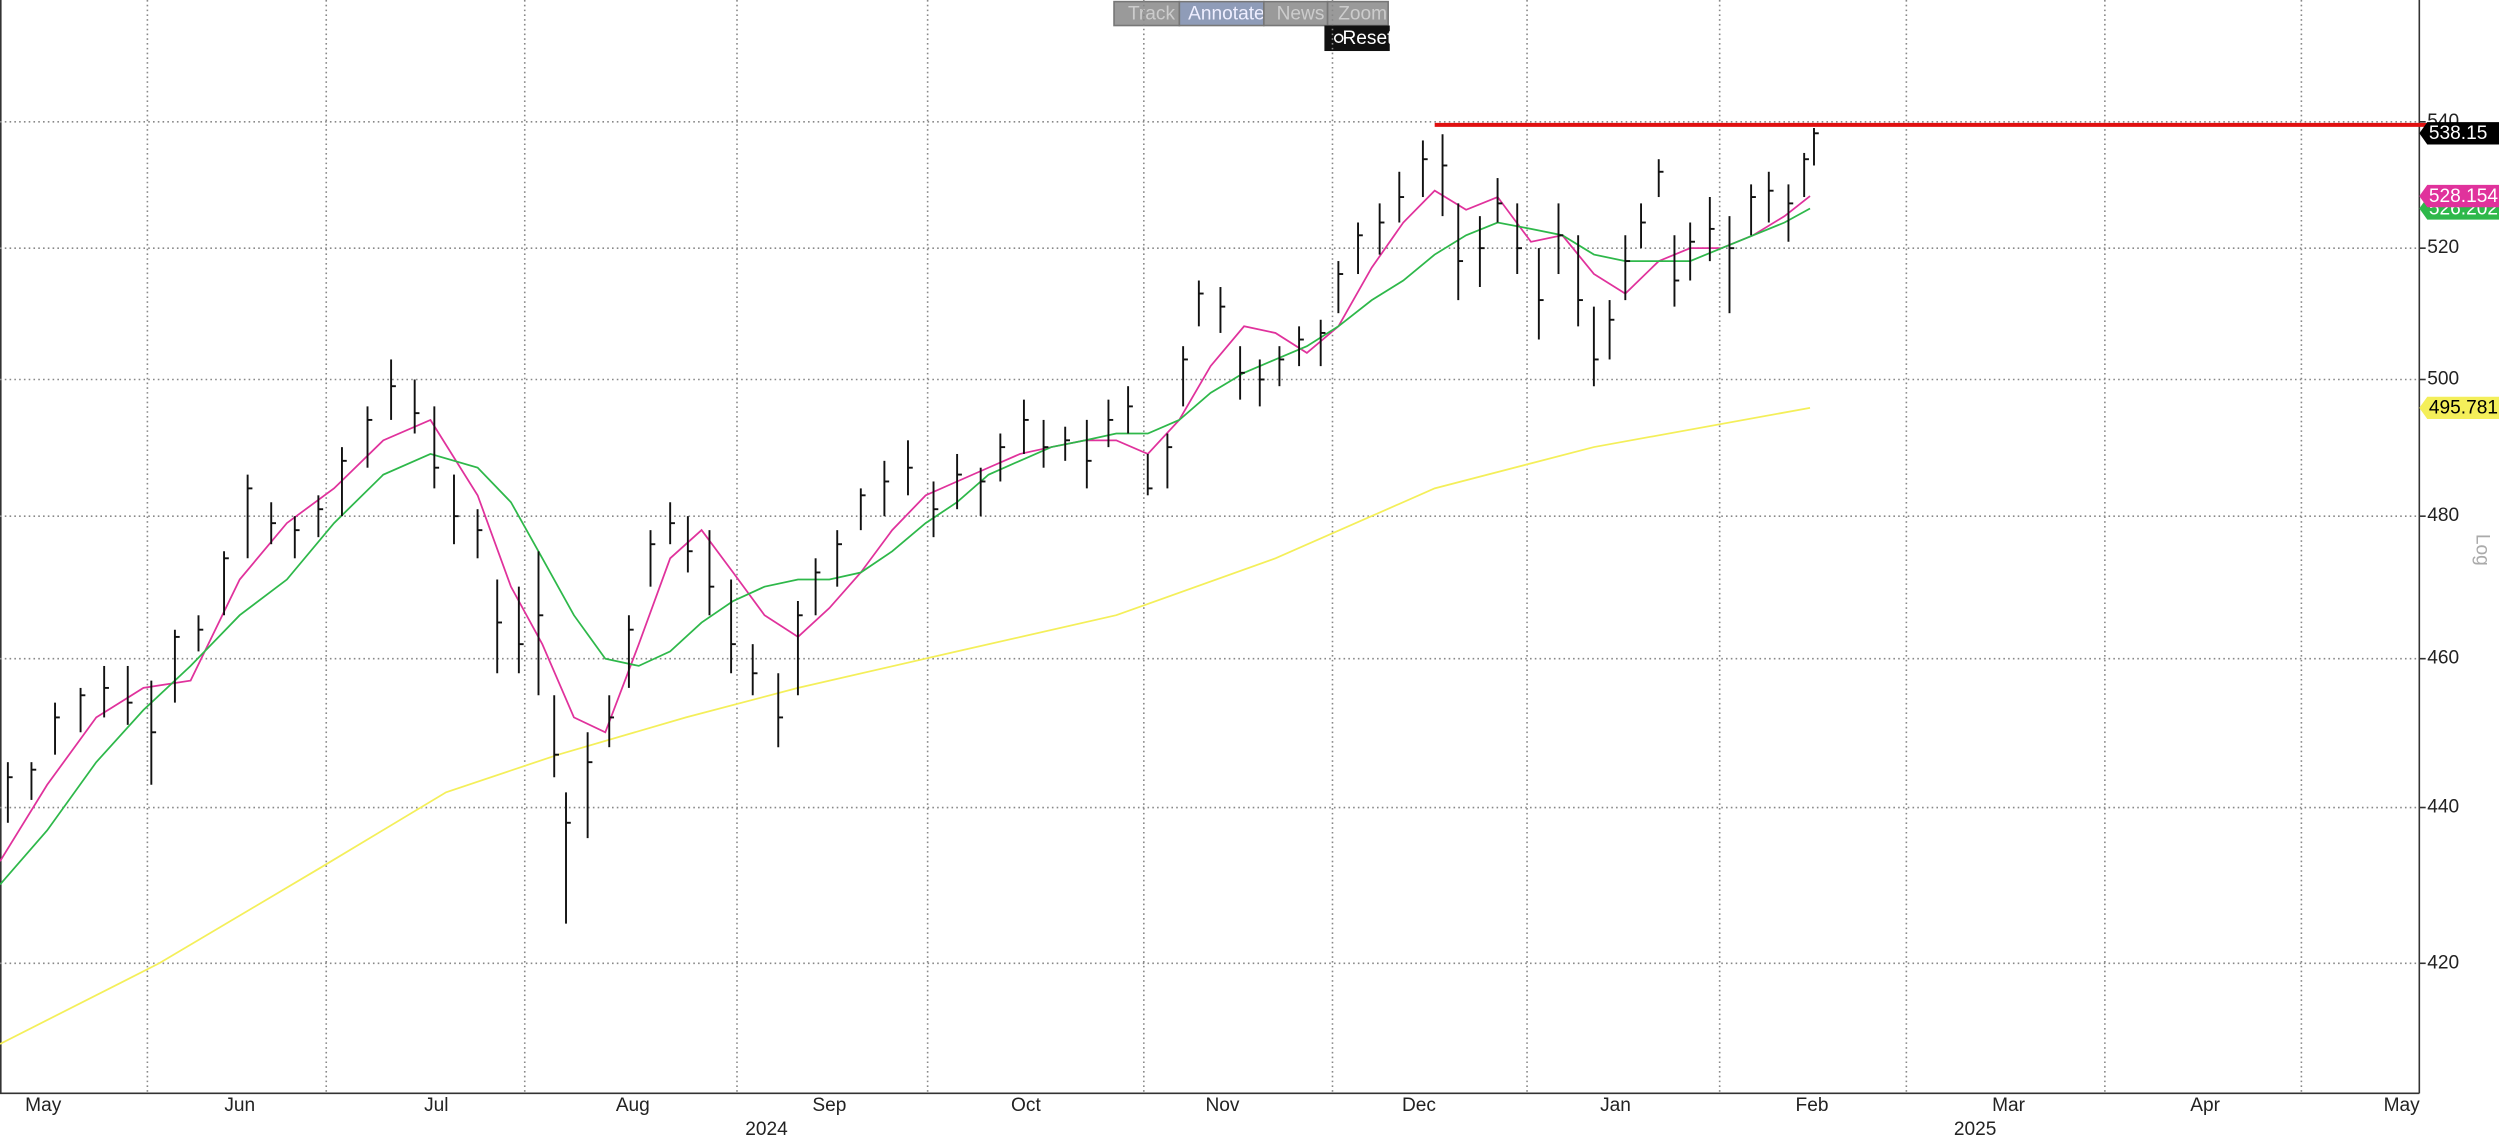 This screenshot has width=2499, height=1145. Describe the element at coordinates (1301, 13) in the screenshot. I see `toolbar-button-label: News` at that location.